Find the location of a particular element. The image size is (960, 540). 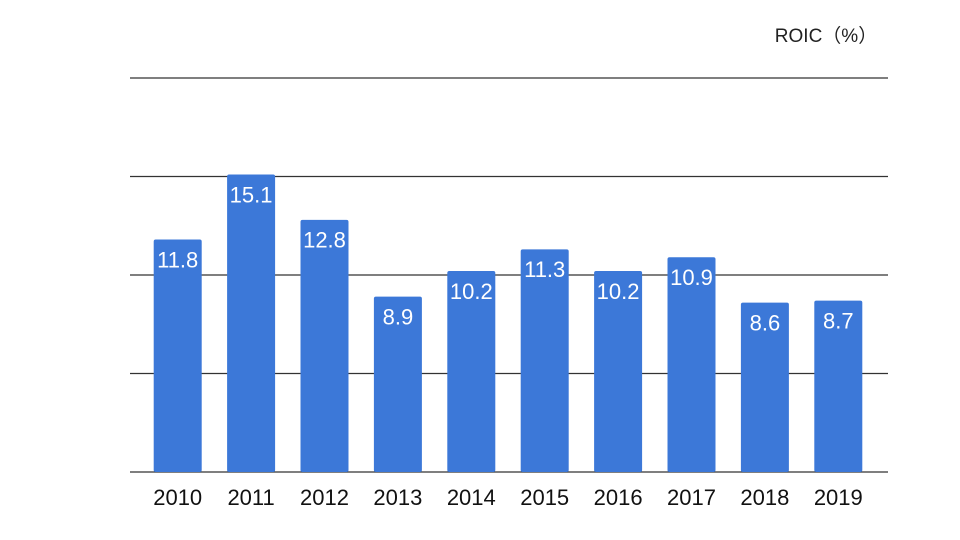

data-label: 11.8 is located at coordinates (177, 259).